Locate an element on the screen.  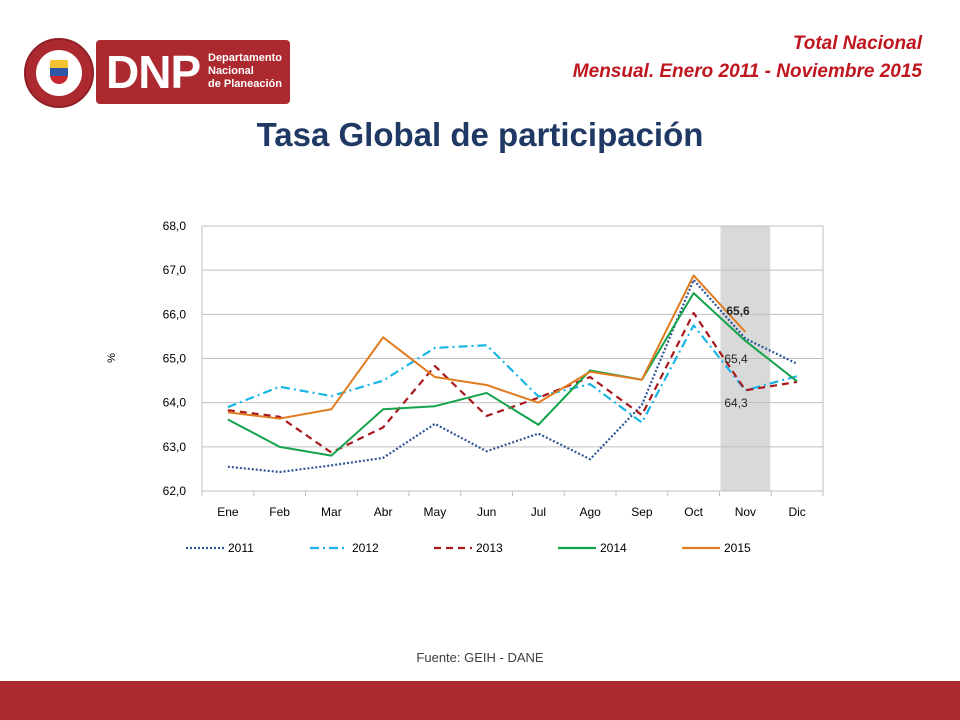
series-line-2012 is located at coordinates (512, 374).